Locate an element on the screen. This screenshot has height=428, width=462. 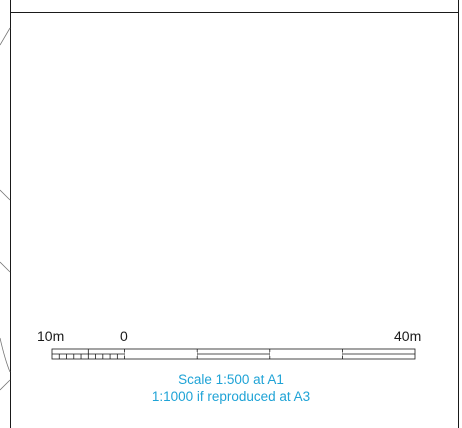
scale-note-line1: Scale 1:500 at A1 is located at coordinates (231, 379).